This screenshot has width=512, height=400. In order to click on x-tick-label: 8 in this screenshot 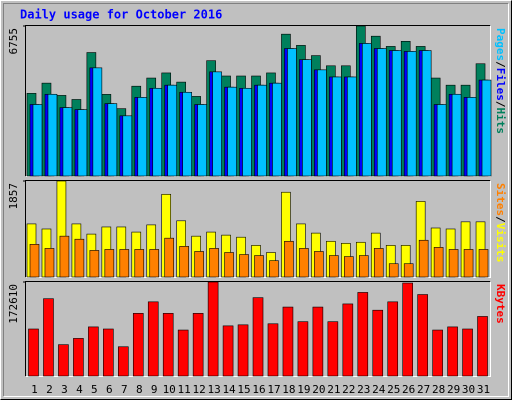, I will do `click(139, 389)`.